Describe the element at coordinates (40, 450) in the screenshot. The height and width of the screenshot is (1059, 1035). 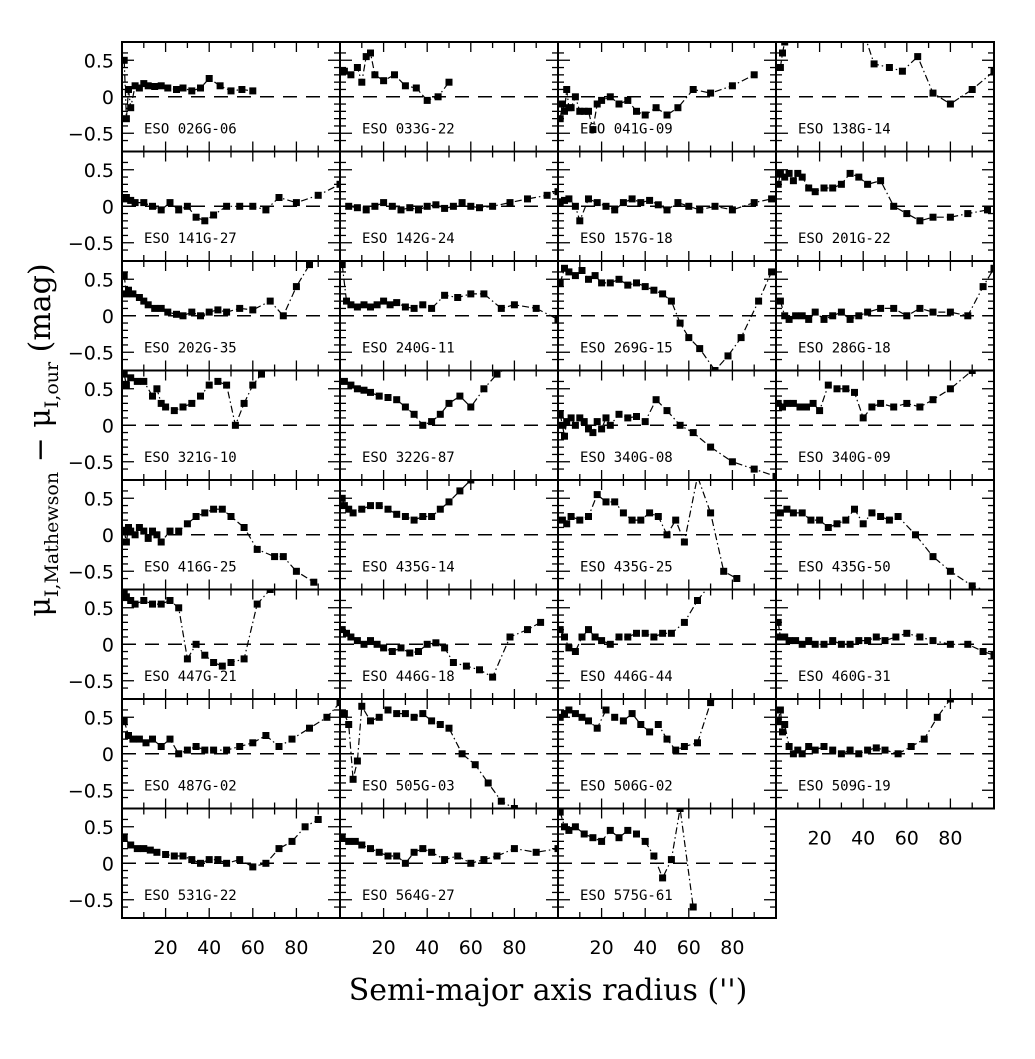
I see `y-axis-title-minus: −` at that location.